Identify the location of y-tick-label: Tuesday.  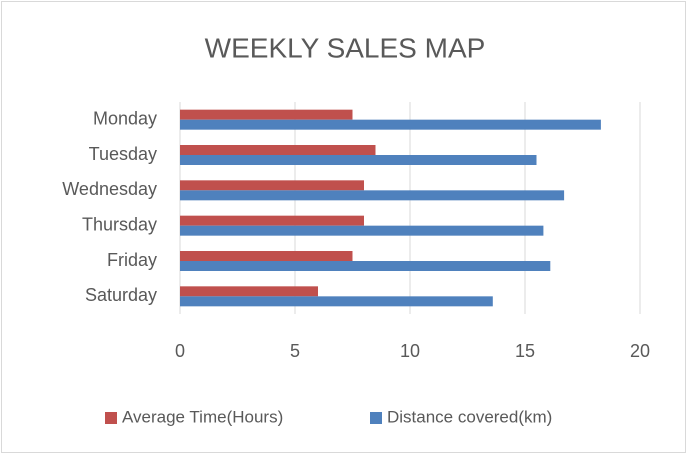
(123, 154).